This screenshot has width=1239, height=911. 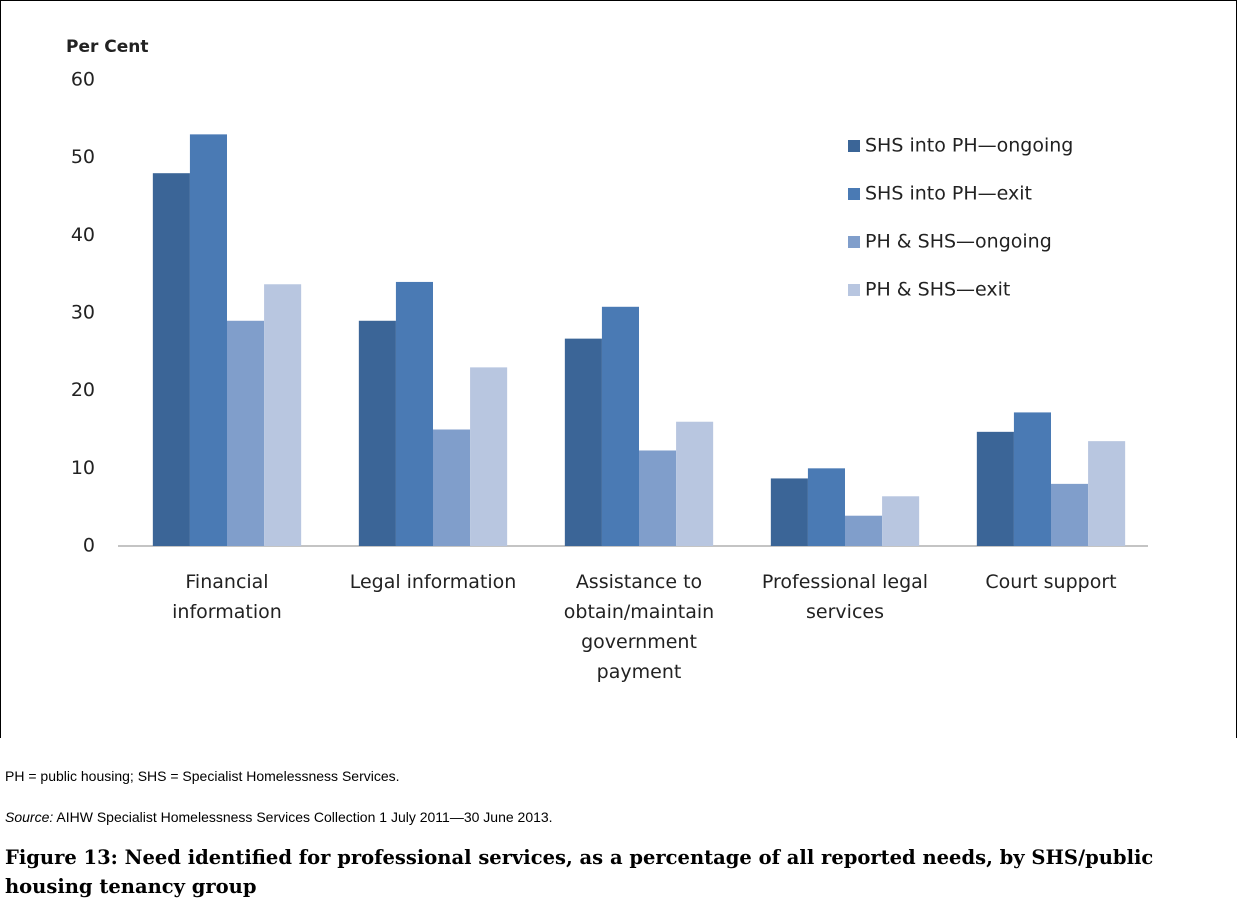 What do you see at coordinates (226, 582) in the screenshot?
I see `x-tick-label-line: Financial` at bounding box center [226, 582].